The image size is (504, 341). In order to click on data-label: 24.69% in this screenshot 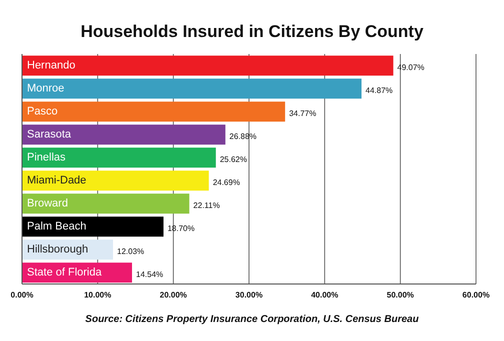, I will do `click(226, 183)`.